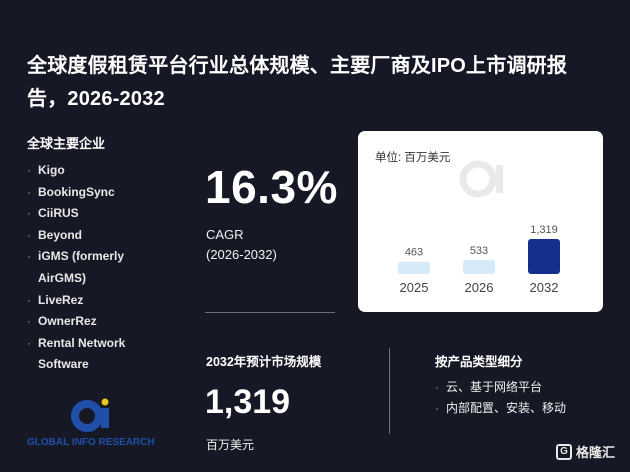 Image resolution: width=630 pixels, height=472 pixels. What do you see at coordinates (596, 452) in the screenshot?
I see `brand-name: 格隆汇` at bounding box center [596, 452].